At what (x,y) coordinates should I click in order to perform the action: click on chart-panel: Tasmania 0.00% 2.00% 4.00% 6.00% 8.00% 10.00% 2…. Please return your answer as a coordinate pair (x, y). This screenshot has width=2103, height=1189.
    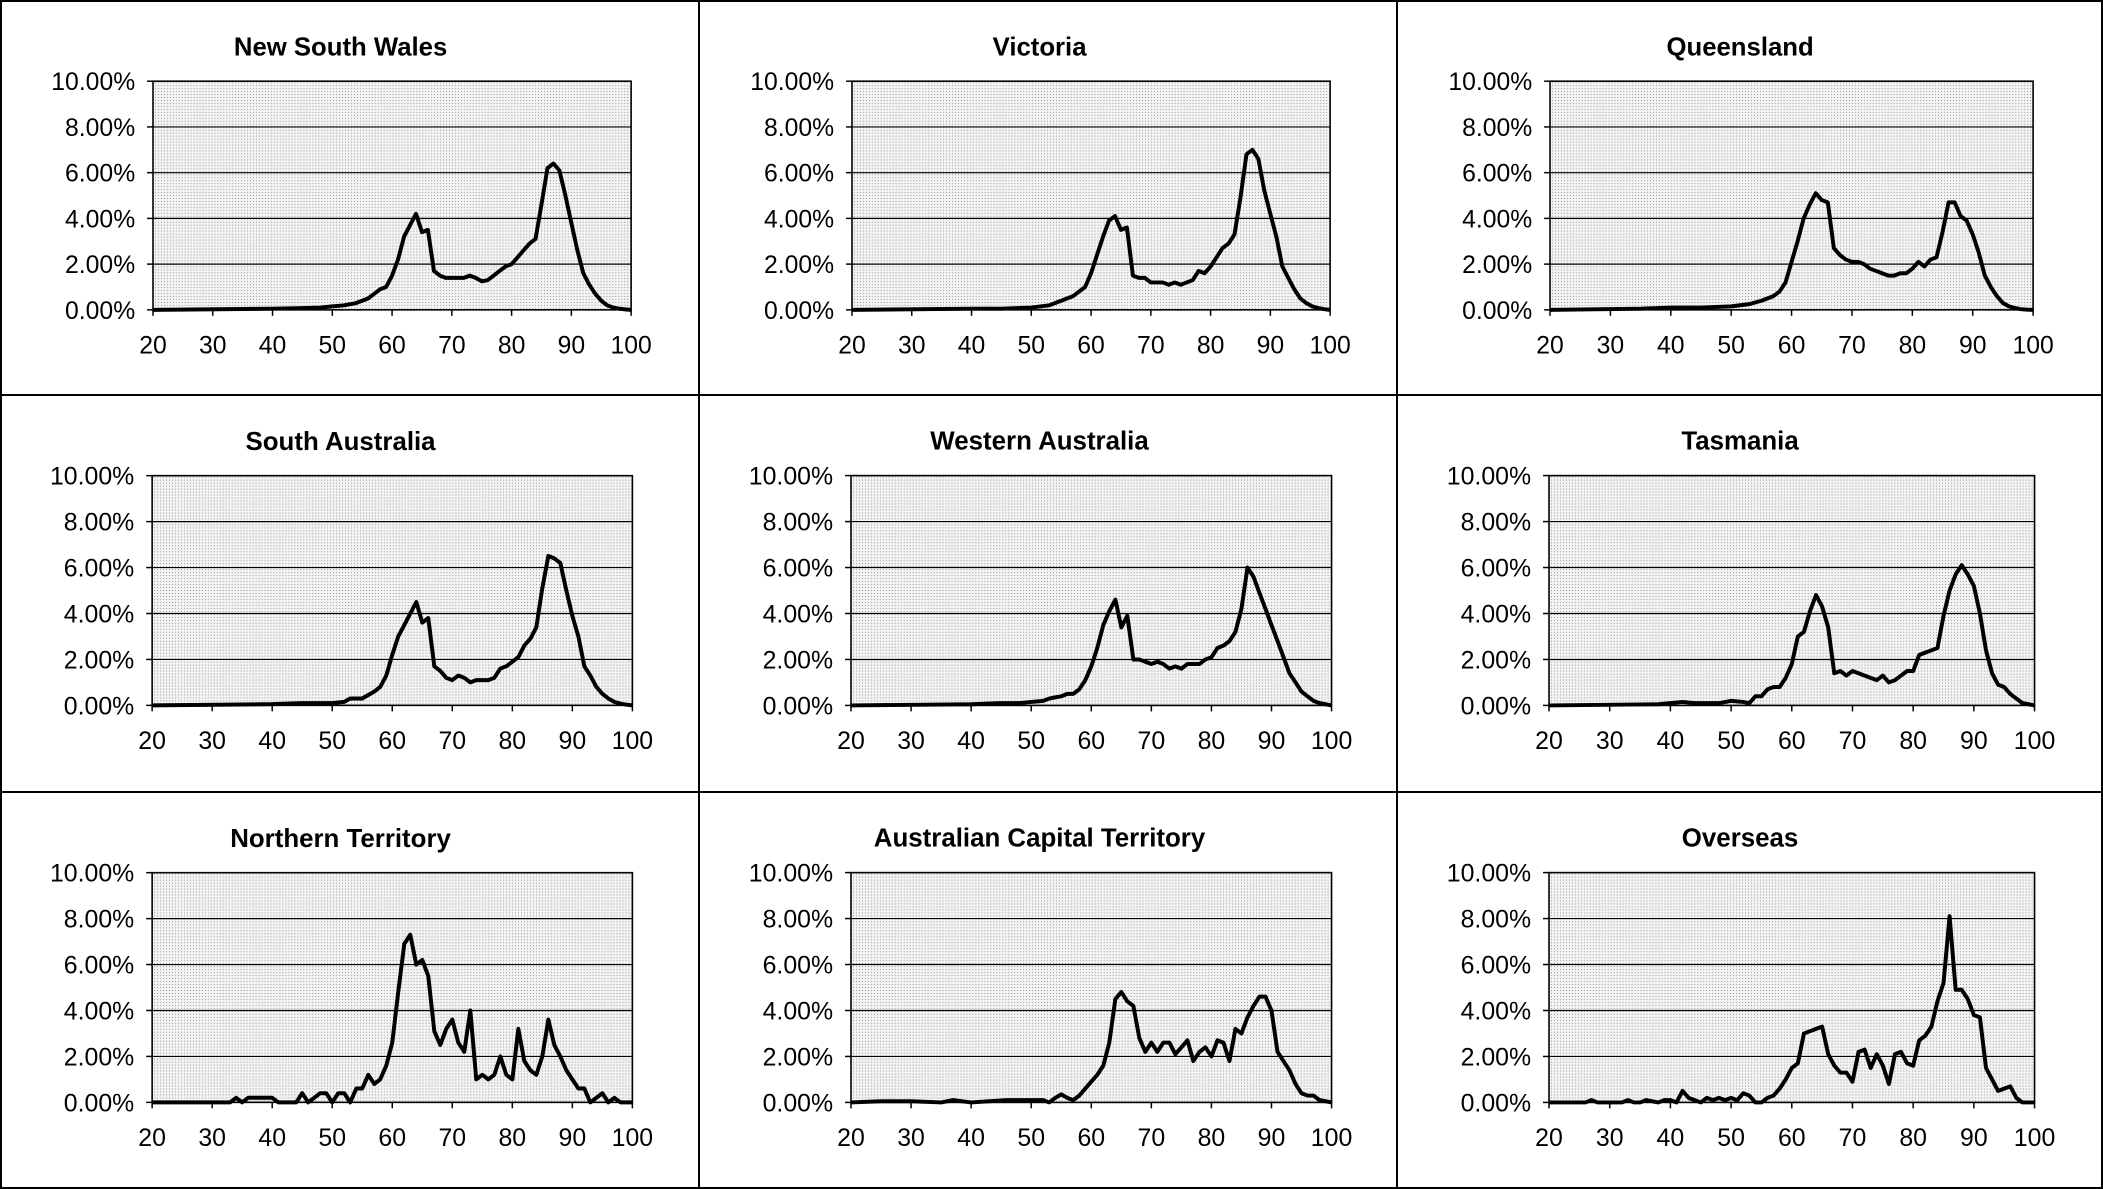
    Looking at the image, I should click on (1750, 594).